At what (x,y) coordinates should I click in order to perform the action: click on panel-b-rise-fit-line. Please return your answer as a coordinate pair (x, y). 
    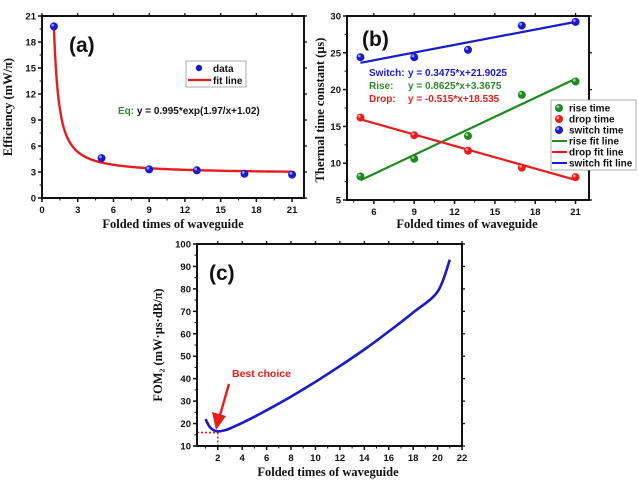
    Looking at the image, I should click on (468, 129).